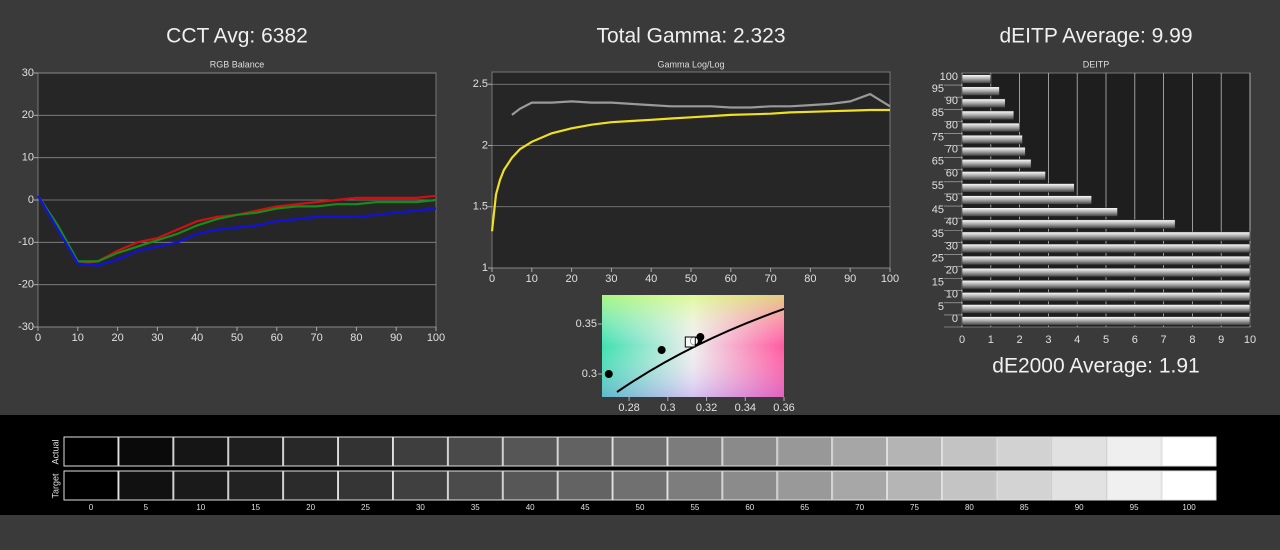  What do you see at coordinates (690, 64) in the screenshot?
I see `chart-subtitle: Gamma Log/Log` at bounding box center [690, 64].